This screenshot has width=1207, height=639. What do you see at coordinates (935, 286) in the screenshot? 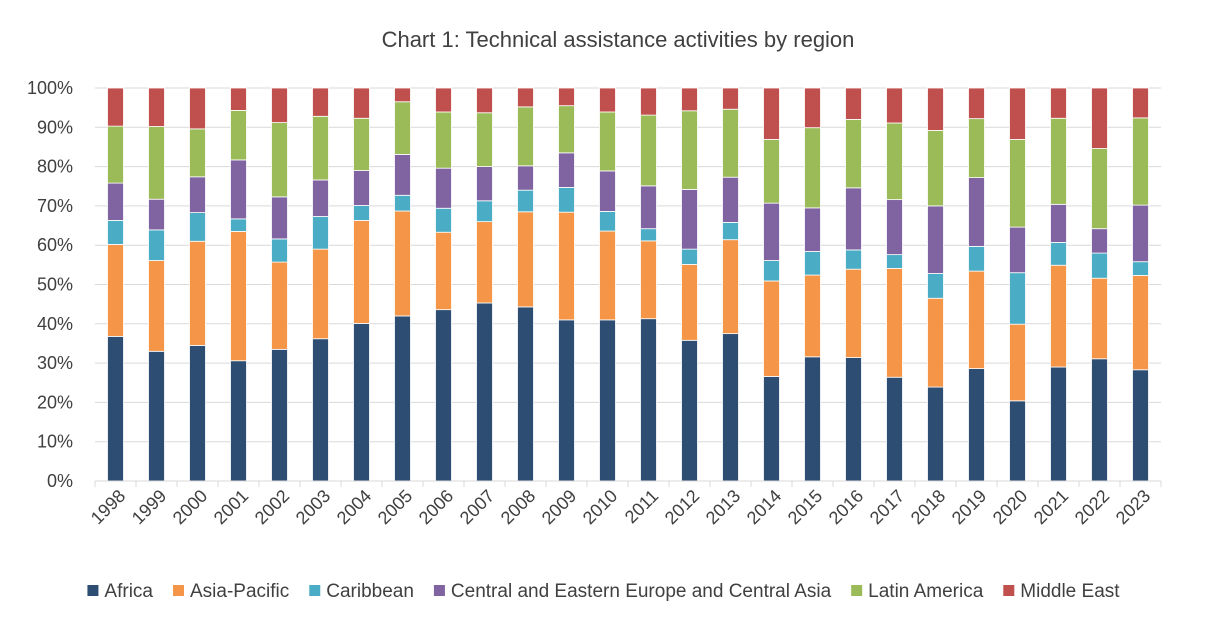
I see `bar-caribbean-2018` at bounding box center [935, 286].